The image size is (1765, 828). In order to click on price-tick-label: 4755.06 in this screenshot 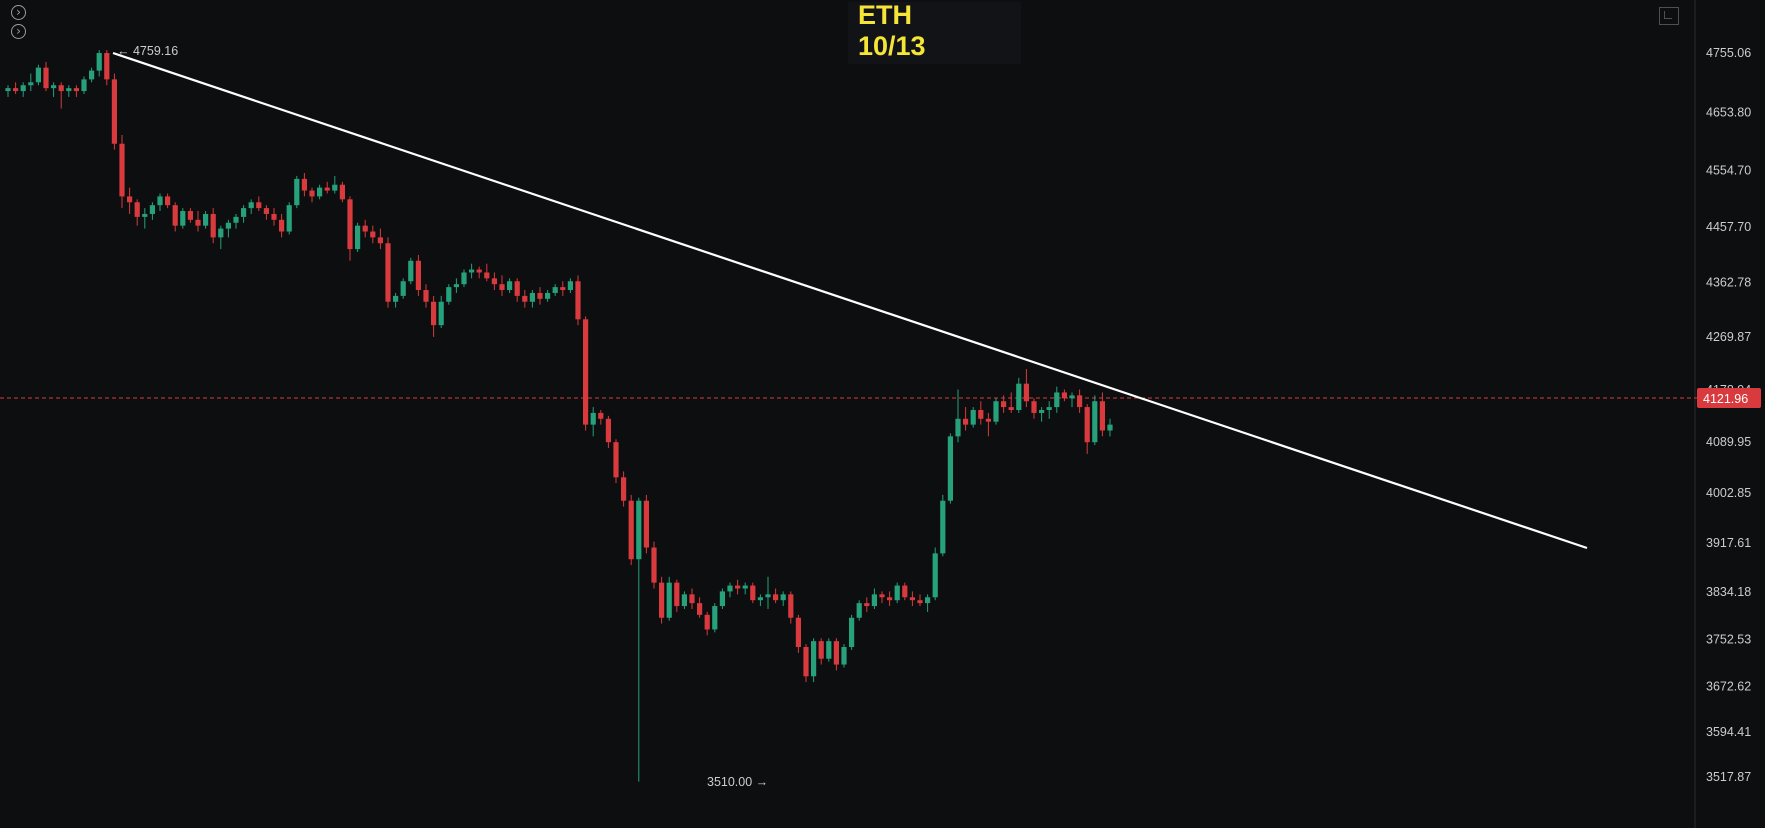, I will do `click(1728, 53)`.